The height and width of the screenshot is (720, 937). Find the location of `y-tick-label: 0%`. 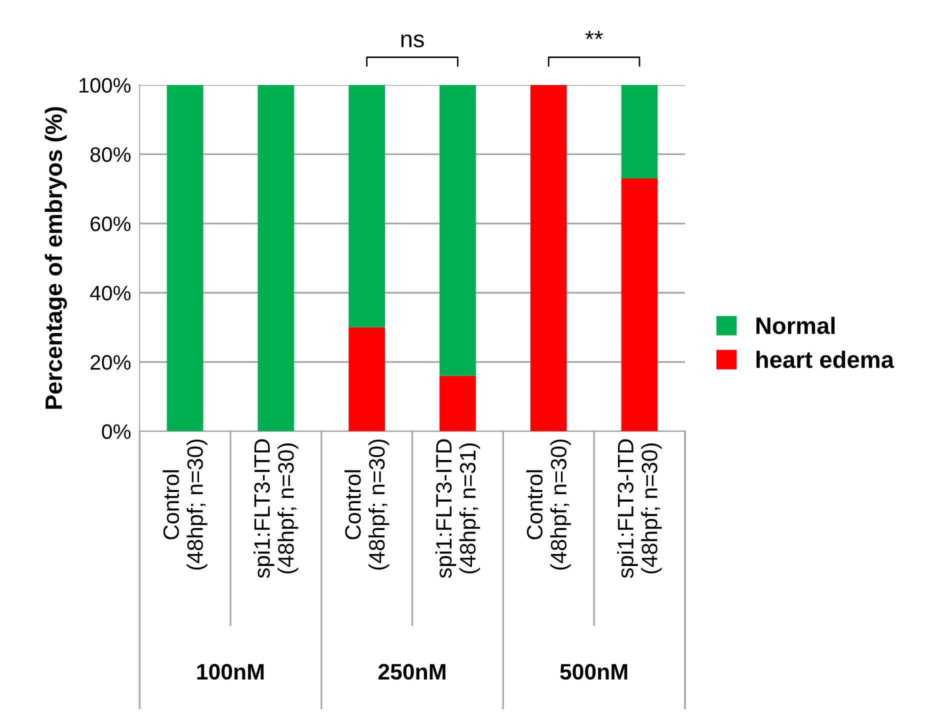

y-tick-label: 0% is located at coordinates (116, 432).